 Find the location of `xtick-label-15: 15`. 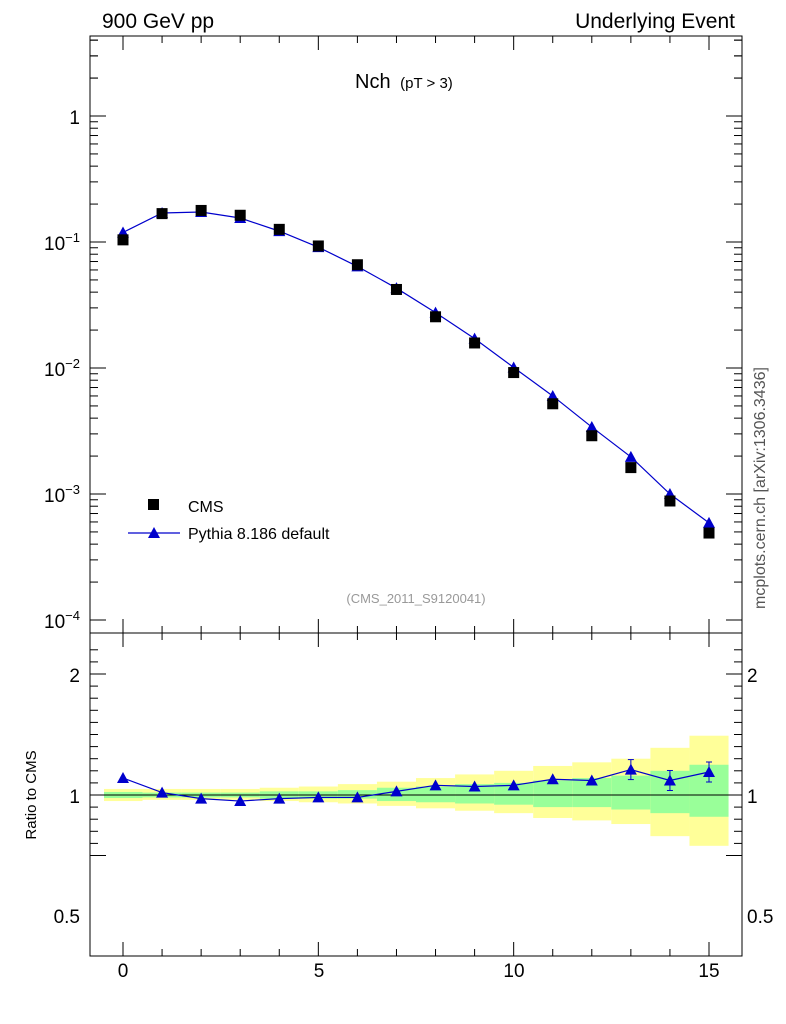

xtick-label-15: 15 is located at coordinates (708, 971).